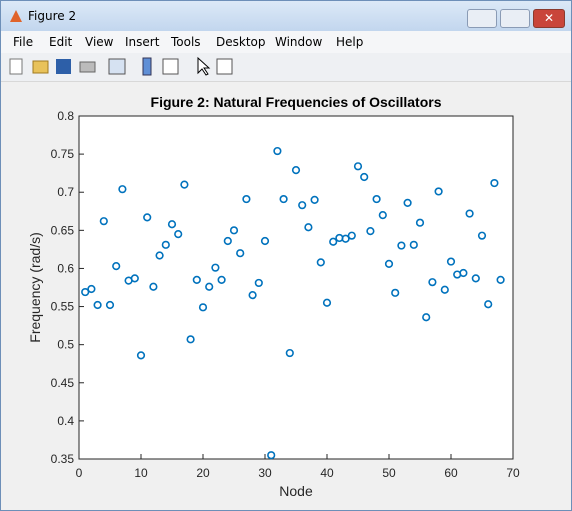 This screenshot has height=511, width=572. What do you see at coordinates (65, 268) in the screenshot?
I see `y-tick-label: 0.6` at bounding box center [65, 268].